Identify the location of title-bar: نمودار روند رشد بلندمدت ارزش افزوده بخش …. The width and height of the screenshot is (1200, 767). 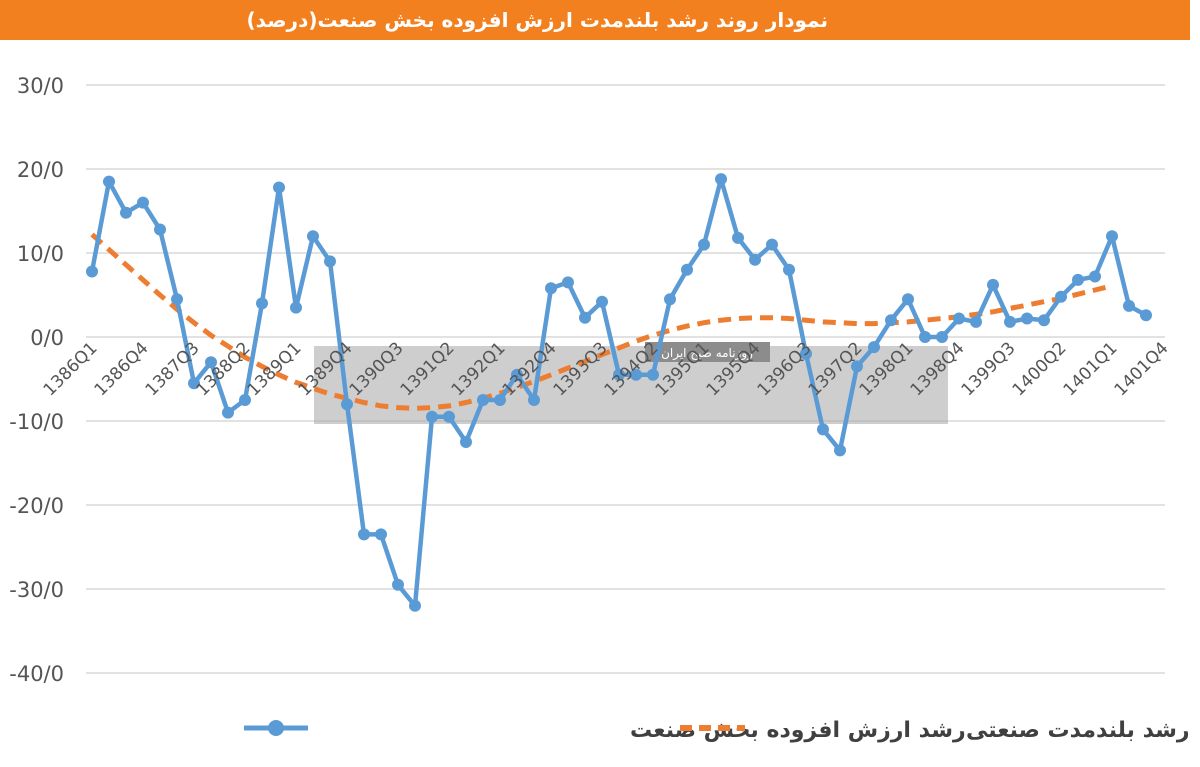
(600, 20).